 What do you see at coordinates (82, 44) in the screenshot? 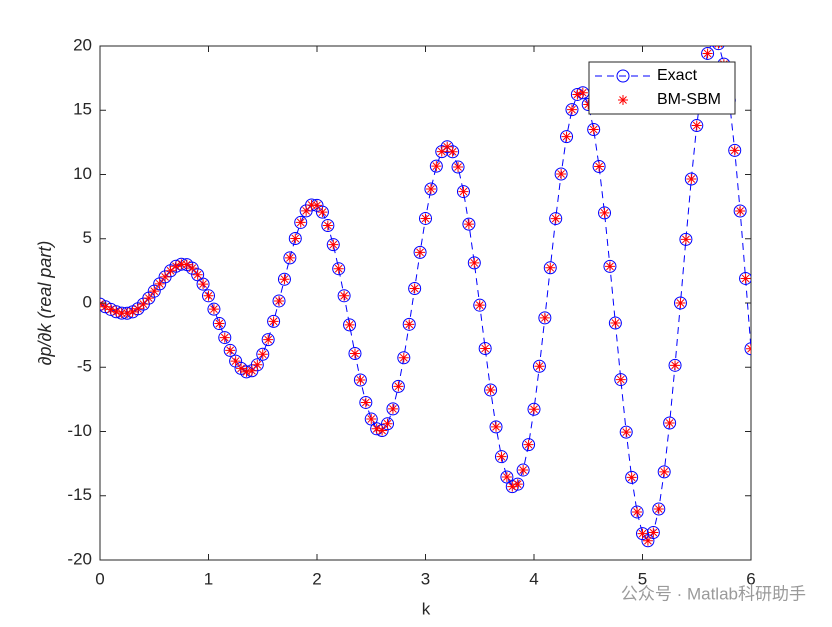
I see `y-tick-label: 20` at bounding box center [82, 44].